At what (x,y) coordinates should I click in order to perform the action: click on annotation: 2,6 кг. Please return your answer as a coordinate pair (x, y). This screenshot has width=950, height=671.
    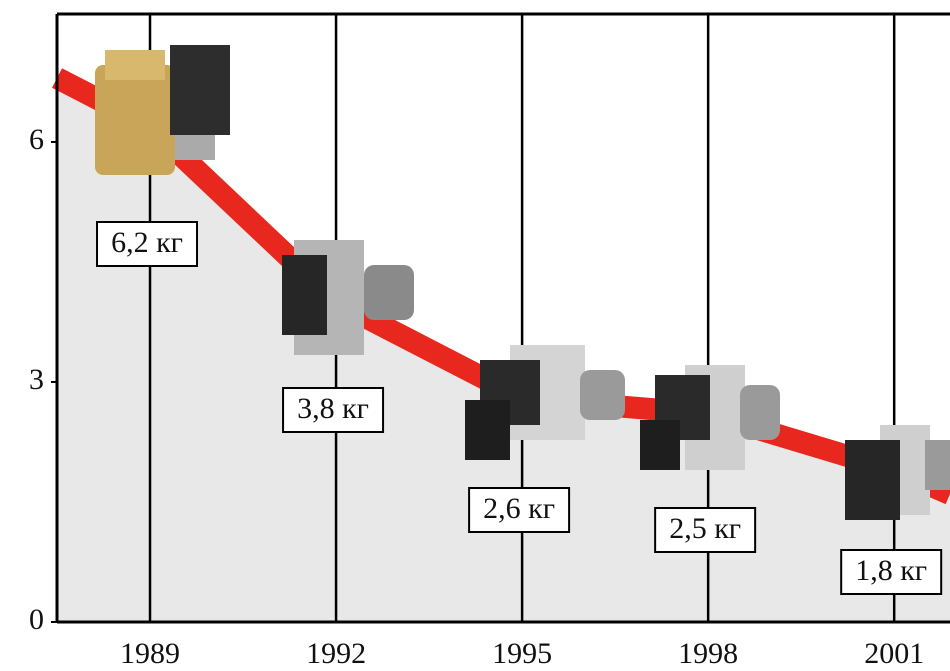
    Looking at the image, I should click on (519, 508).